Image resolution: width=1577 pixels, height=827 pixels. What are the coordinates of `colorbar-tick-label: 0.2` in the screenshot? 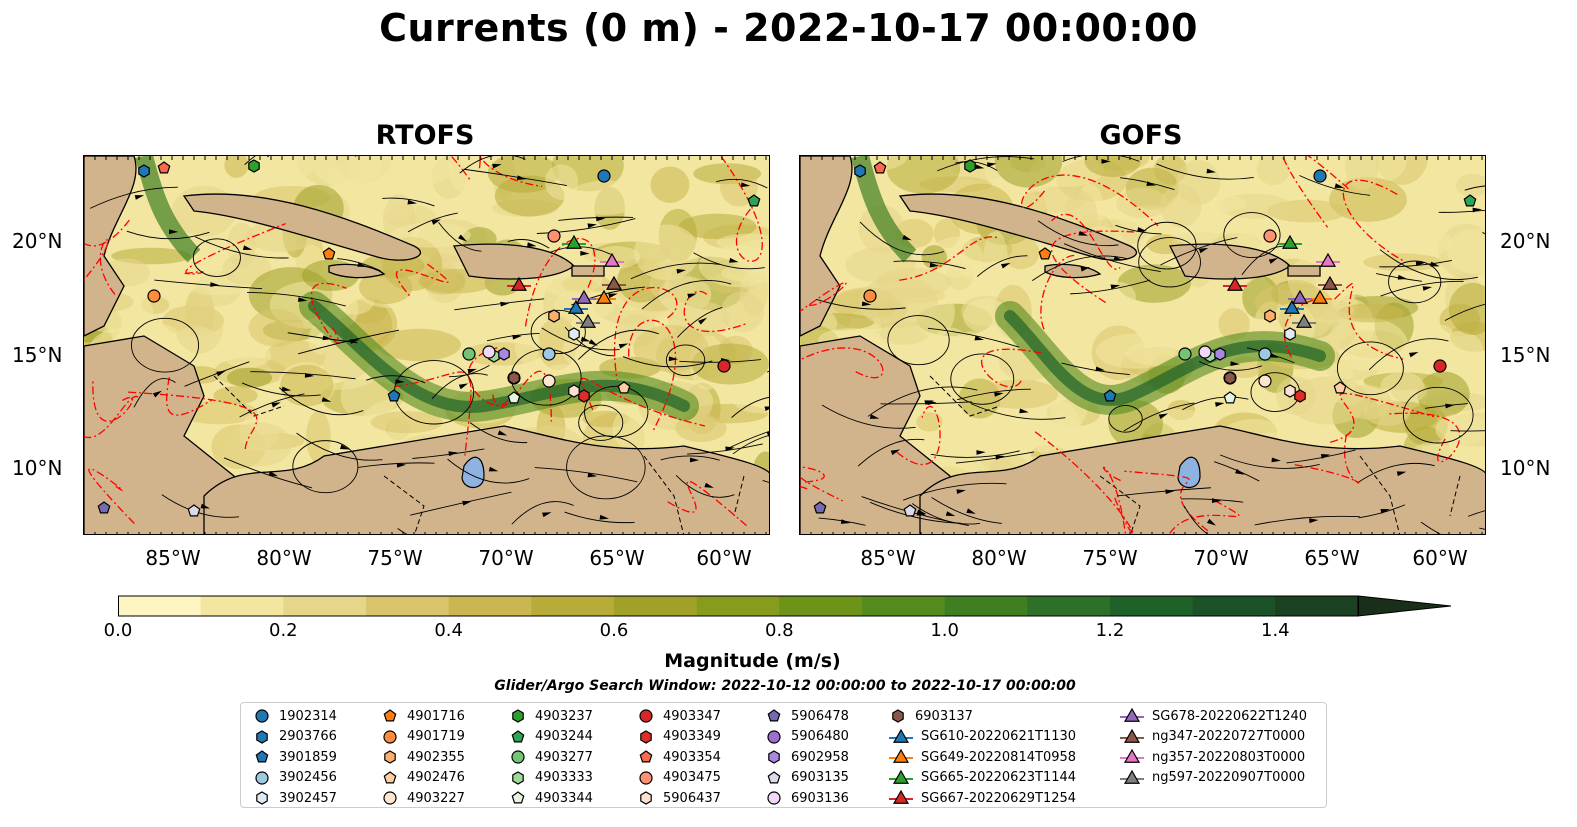 It's located at (283, 630).